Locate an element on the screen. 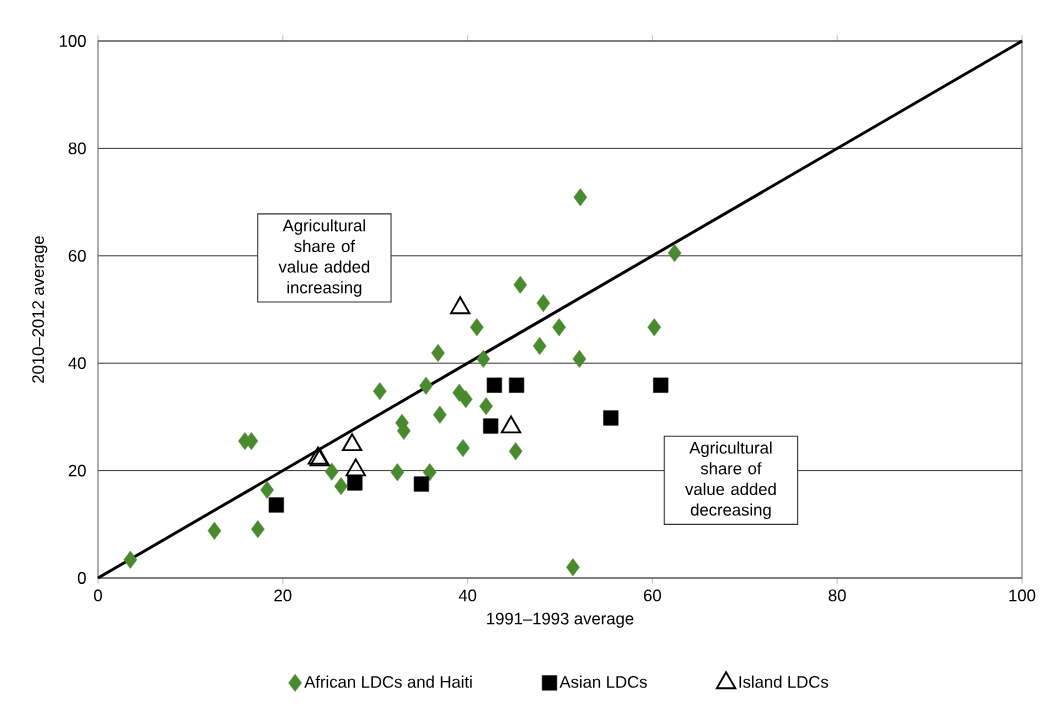  y-tick-label: 80 is located at coordinates (77, 148).